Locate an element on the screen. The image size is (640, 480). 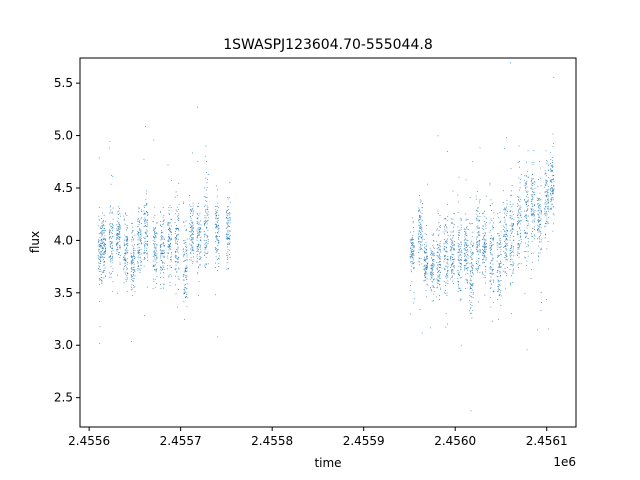
y-axis-label: flux is located at coordinates (35, 242).